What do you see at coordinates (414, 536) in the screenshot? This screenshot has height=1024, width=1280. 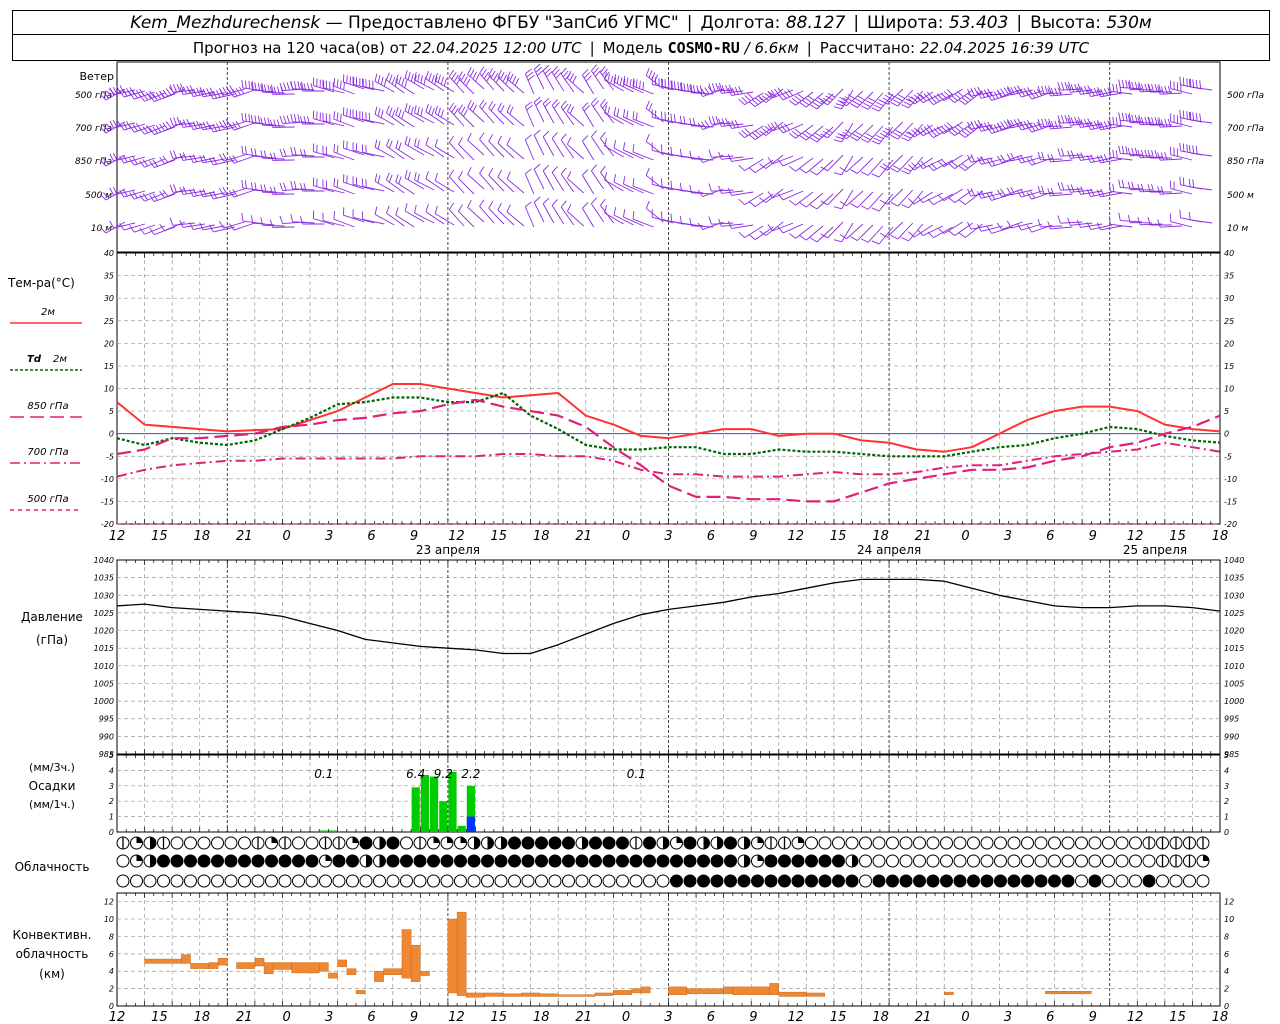 I see `x-tick-label-top: 9` at bounding box center [414, 536].